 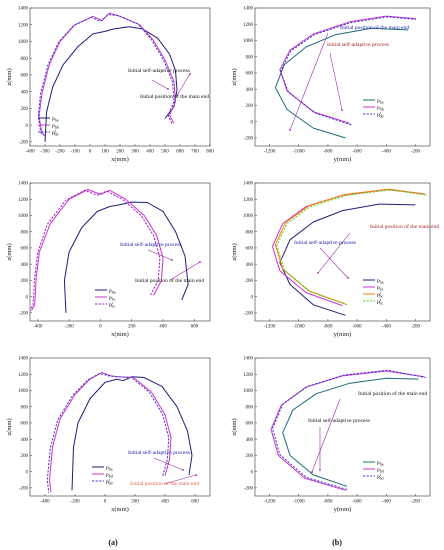 What do you see at coordinates (120, 334) in the screenshot?
I see `x-axis-label: x(mm)` at bounding box center [120, 334].